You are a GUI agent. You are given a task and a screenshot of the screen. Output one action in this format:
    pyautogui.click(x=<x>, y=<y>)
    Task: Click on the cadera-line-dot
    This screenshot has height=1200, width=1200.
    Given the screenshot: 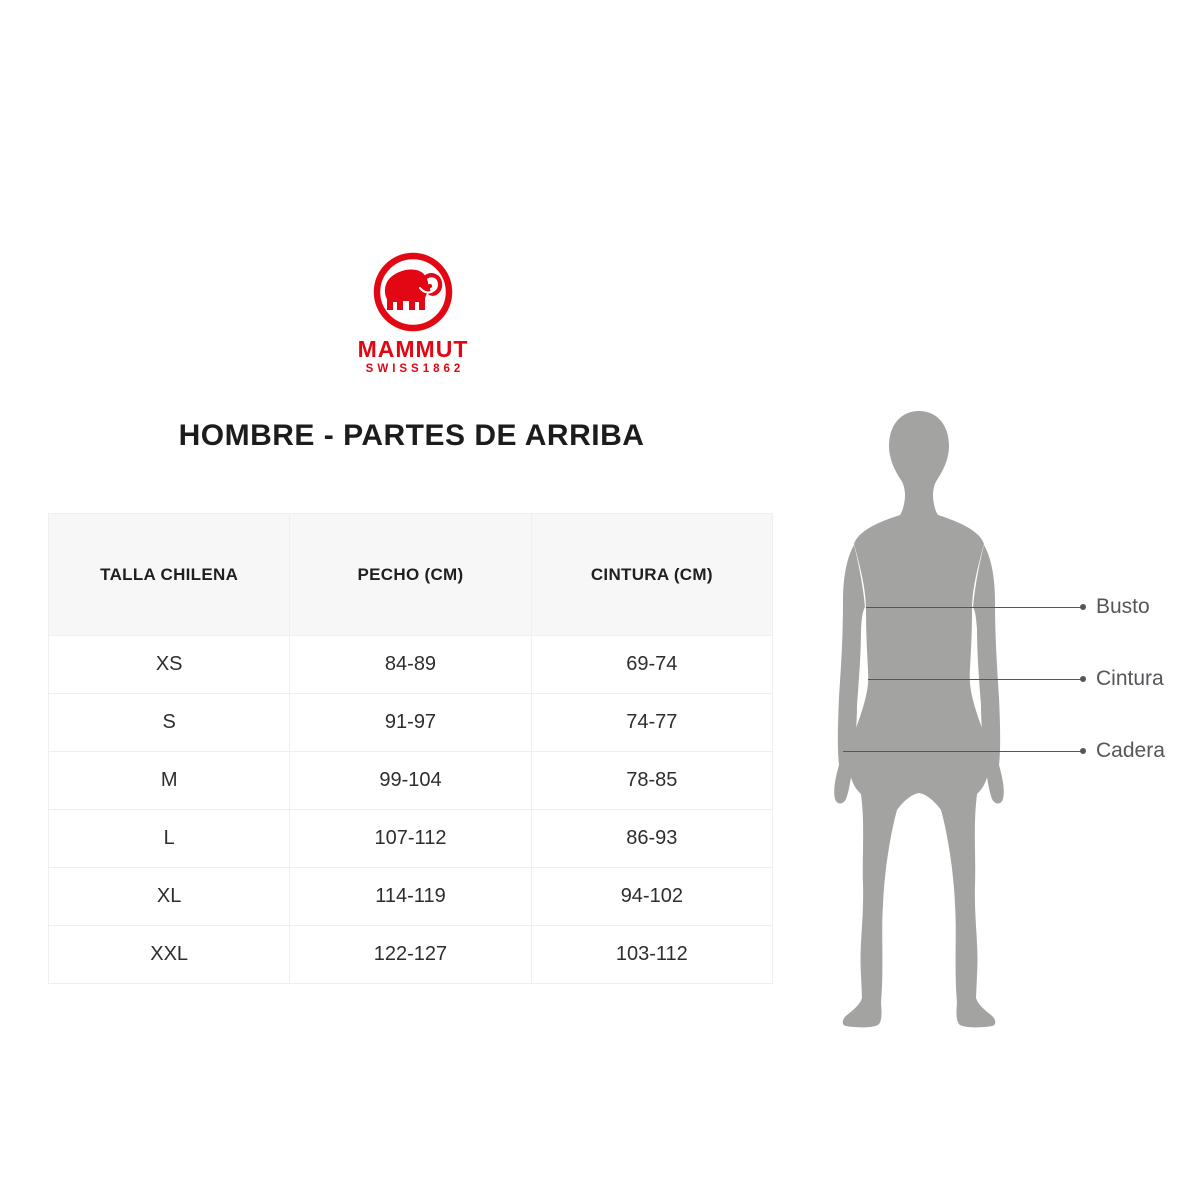 What is the action you would take?
    pyautogui.click(x=1083, y=751)
    